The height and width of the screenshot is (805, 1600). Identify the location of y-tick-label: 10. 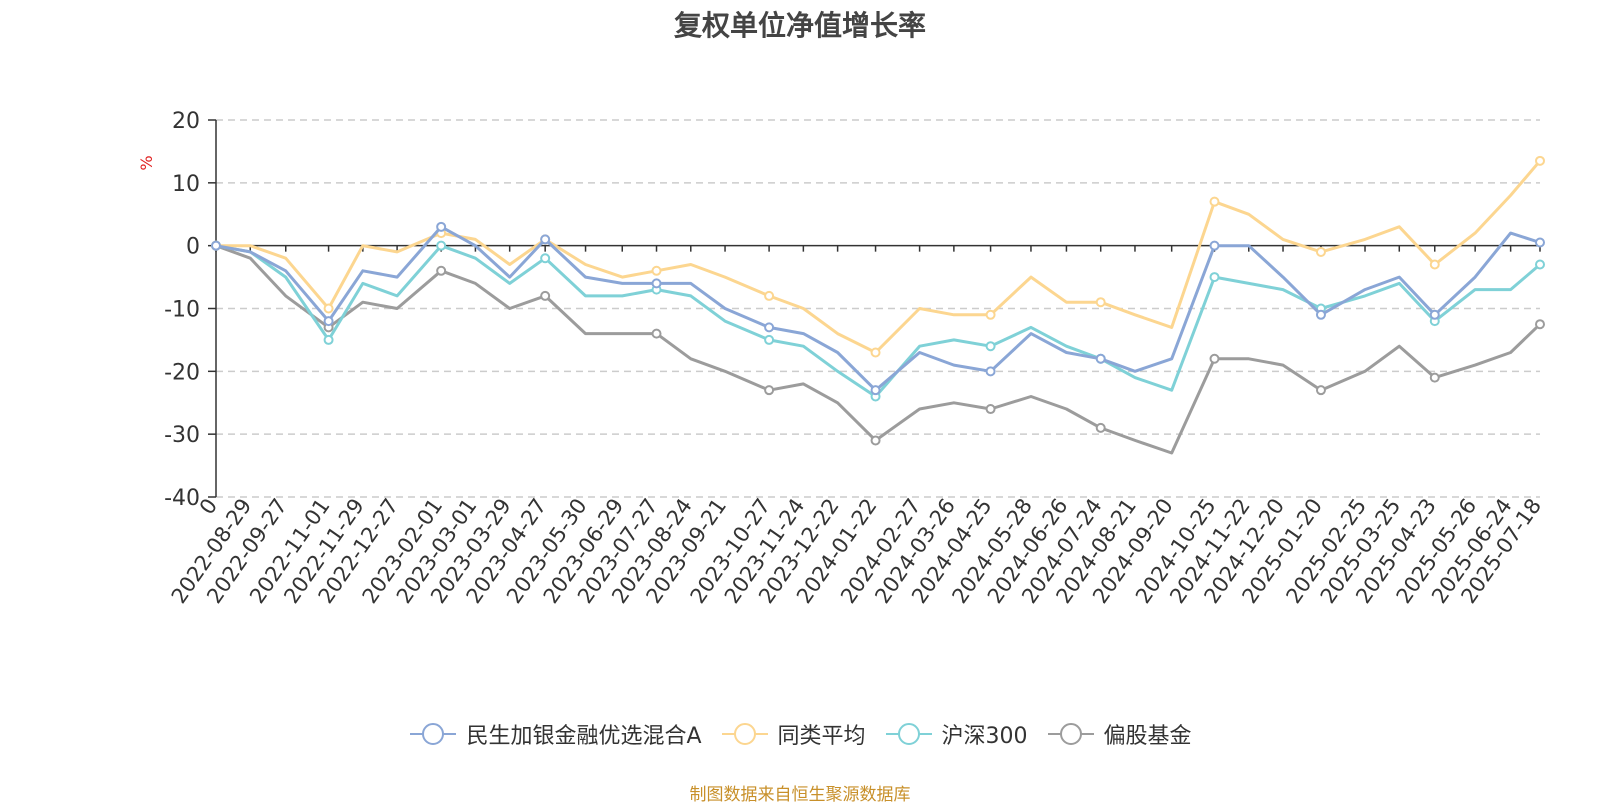
(186, 184).